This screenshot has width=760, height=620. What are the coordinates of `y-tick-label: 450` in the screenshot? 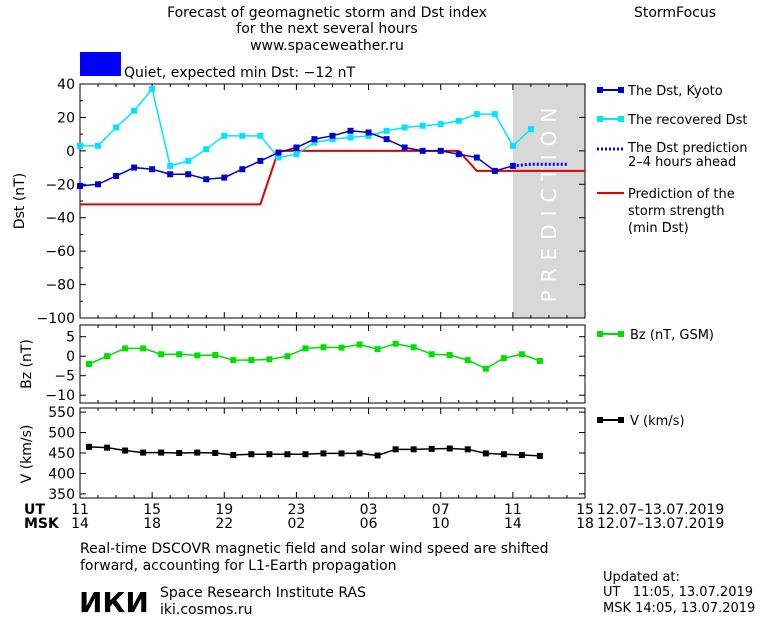 It's located at (61, 454).